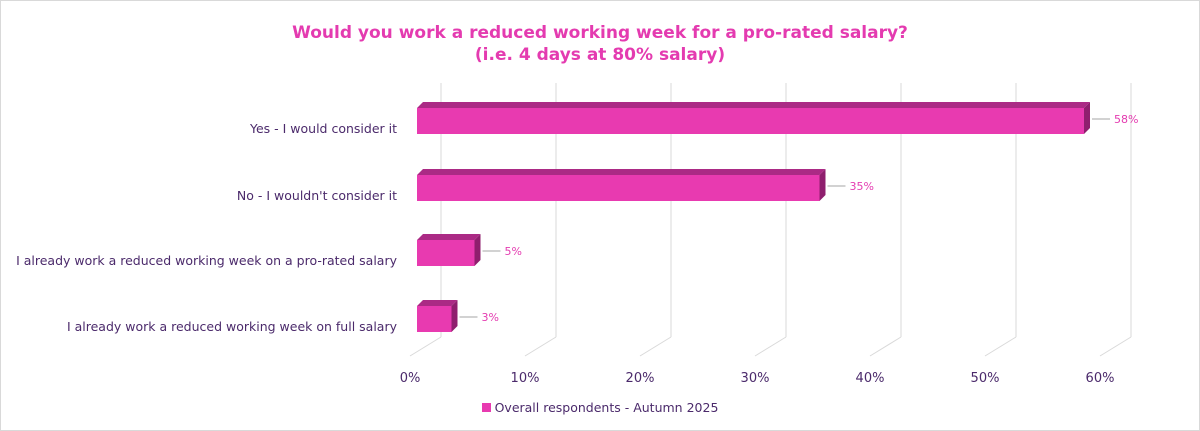 The width and height of the screenshot is (1200, 431). What do you see at coordinates (1126, 119) in the screenshot?
I see `data-label-0: 58%` at bounding box center [1126, 119].